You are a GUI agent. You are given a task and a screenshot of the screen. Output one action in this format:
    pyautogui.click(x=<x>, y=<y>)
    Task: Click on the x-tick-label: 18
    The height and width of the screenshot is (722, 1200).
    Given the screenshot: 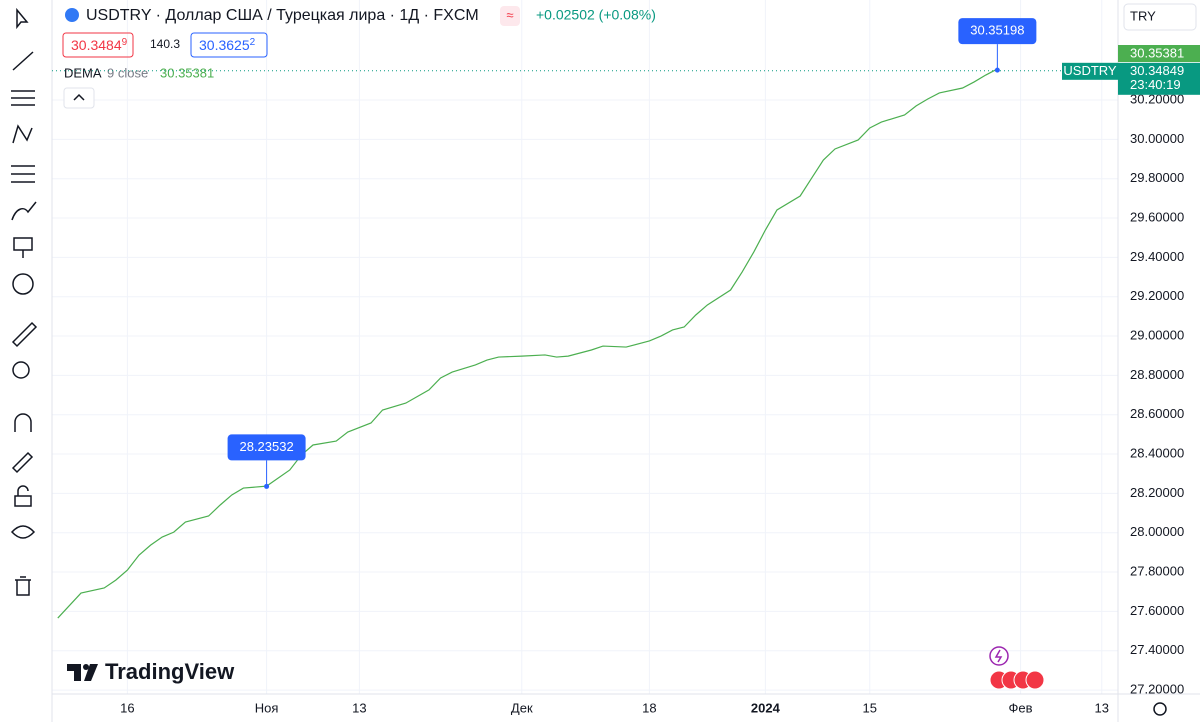 What is the action you would take?
    pyautogui.click(x=649, y=707)
    